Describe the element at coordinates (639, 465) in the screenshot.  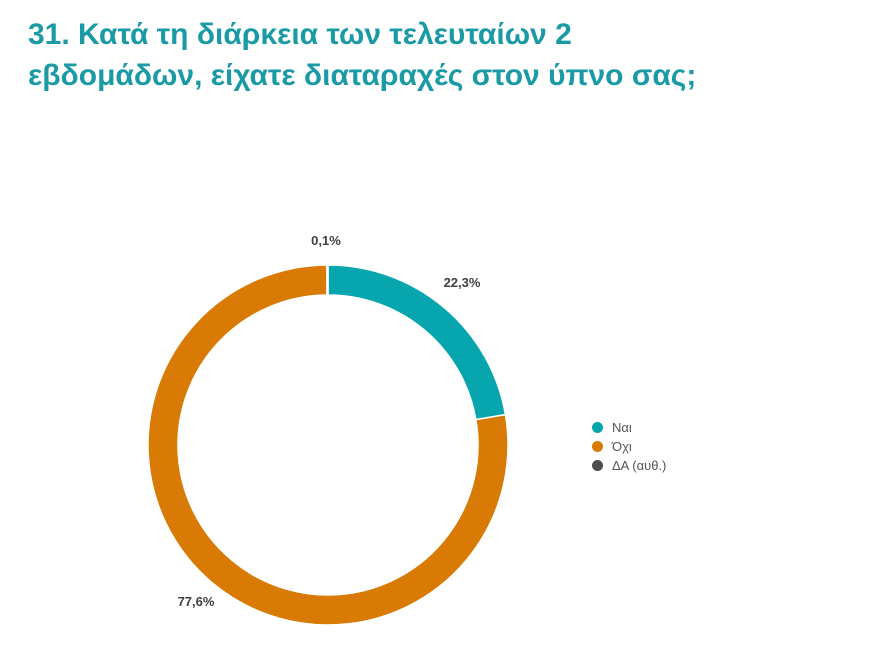
I see `legend-label-dk: ΔΑ (αυθ.)` at that location.